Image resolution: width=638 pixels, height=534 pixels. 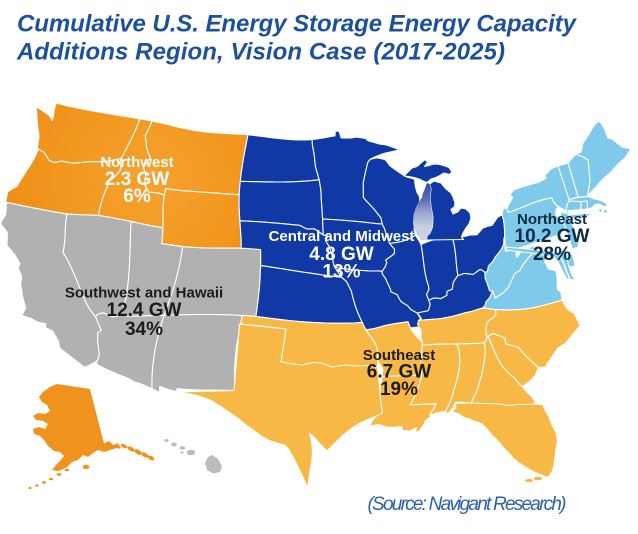 I want to click on svg-text: 4.8 GW, so click(x=341, y=254).